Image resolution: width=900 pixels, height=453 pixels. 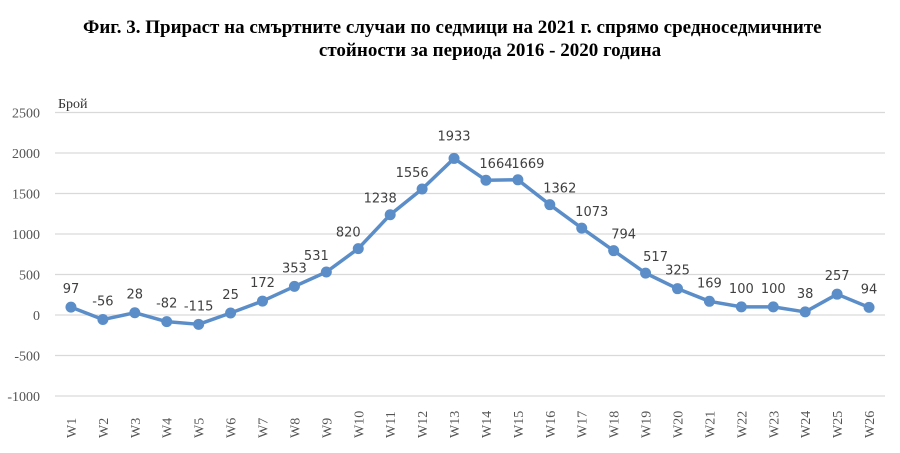 What do you see at coordinates (166, 304) in the screenshot?
I see `data-label: -82` at bounding box center [166, 304].